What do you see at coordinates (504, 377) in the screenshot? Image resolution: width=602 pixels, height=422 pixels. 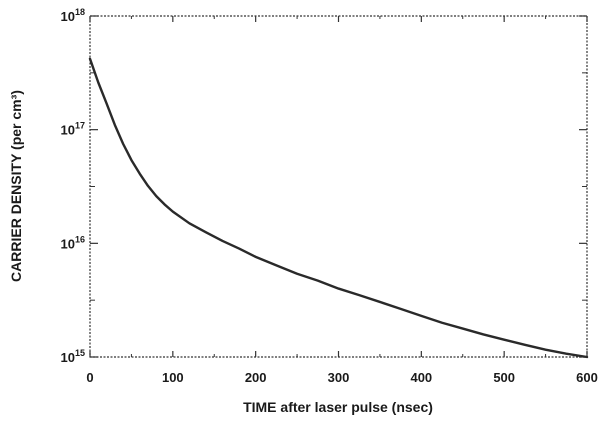 I see `x-tick-label: 500` at bounding box center [504, 377].